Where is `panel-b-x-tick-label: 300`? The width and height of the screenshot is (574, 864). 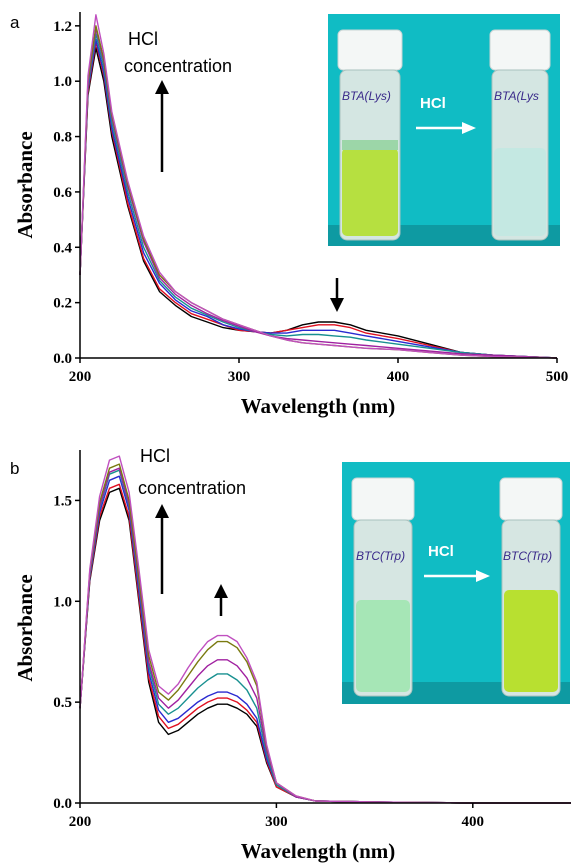
panel-b-x-tick-label: 300 is located at coordinates (276, 822).